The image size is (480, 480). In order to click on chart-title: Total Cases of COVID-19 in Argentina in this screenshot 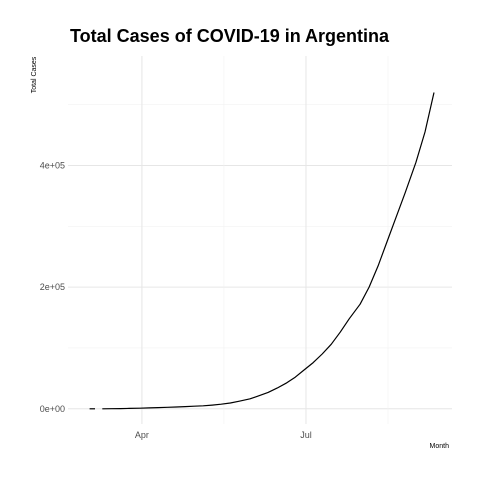, I will do `click(230, 36)`.